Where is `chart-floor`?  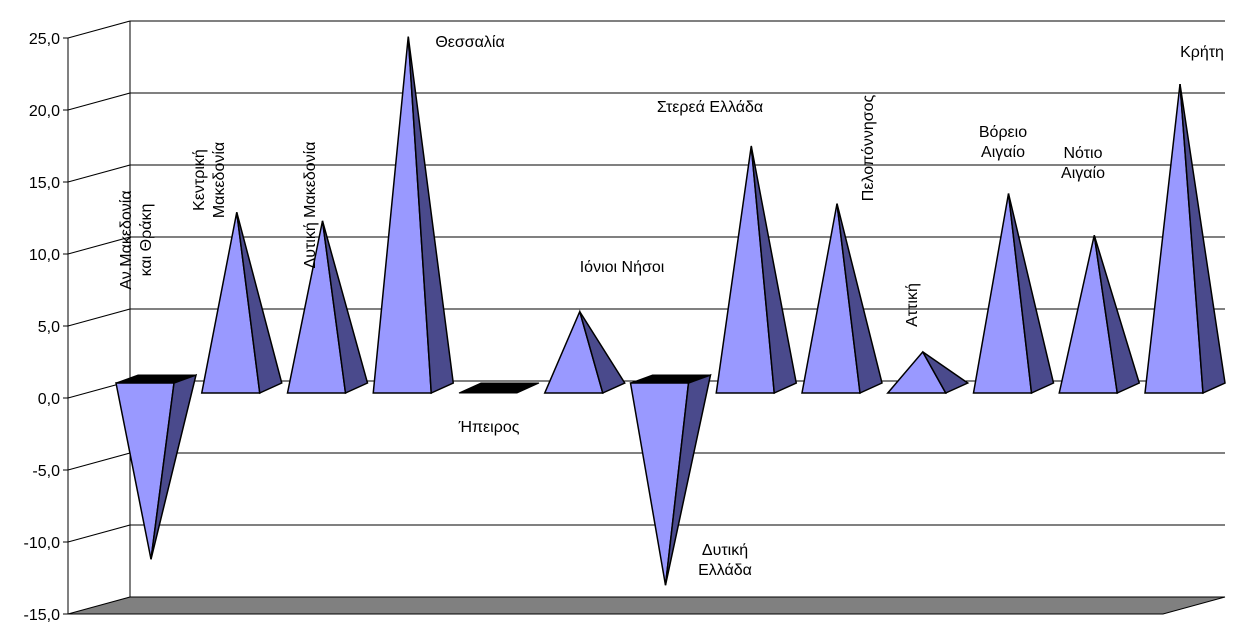
chart-floor is located at coordinates (646, 605).